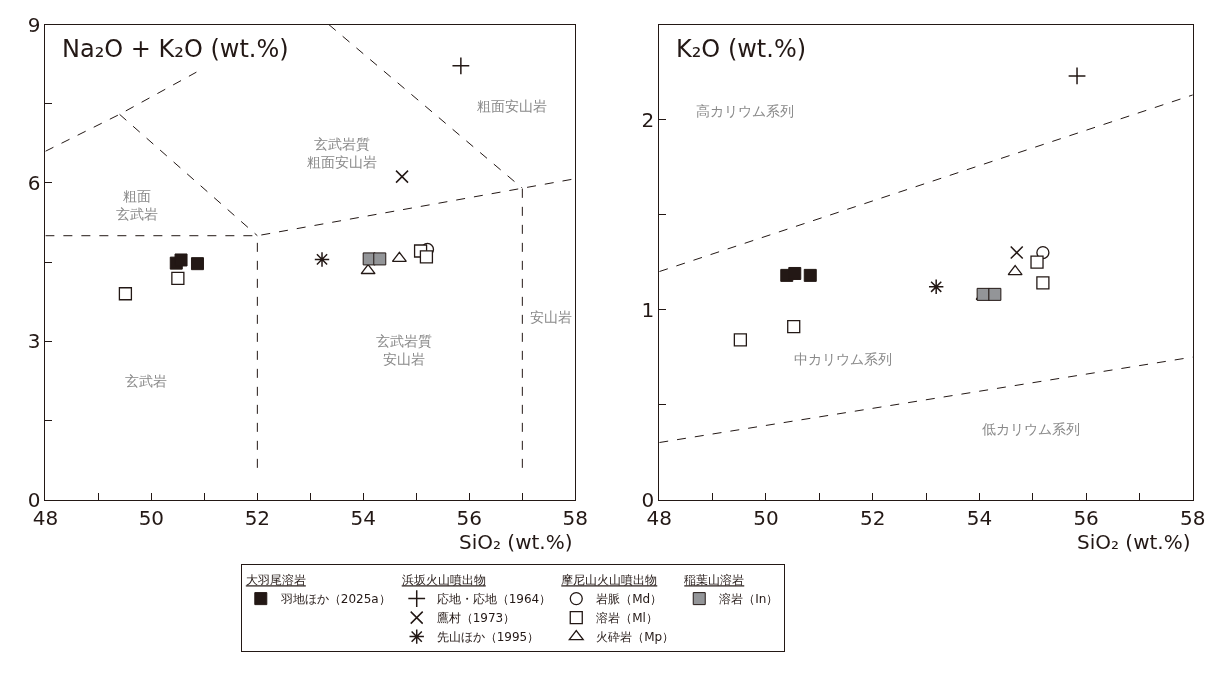 The width and height of the screenshot is (1225, 690). What do you see at coordinates (137, 205) in the screenshot?
I see `annotation: 粗面玄武岩` at bounding box center [137, 205].